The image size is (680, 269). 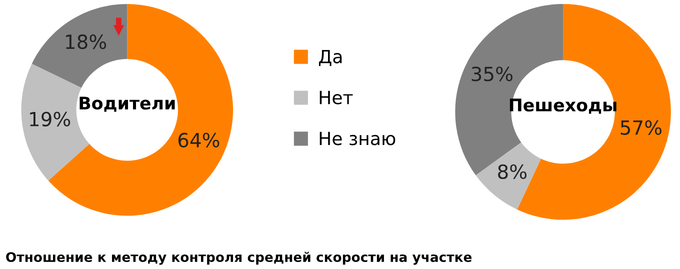 I want to click on legend-label: Да, so click(x=330, y=58).